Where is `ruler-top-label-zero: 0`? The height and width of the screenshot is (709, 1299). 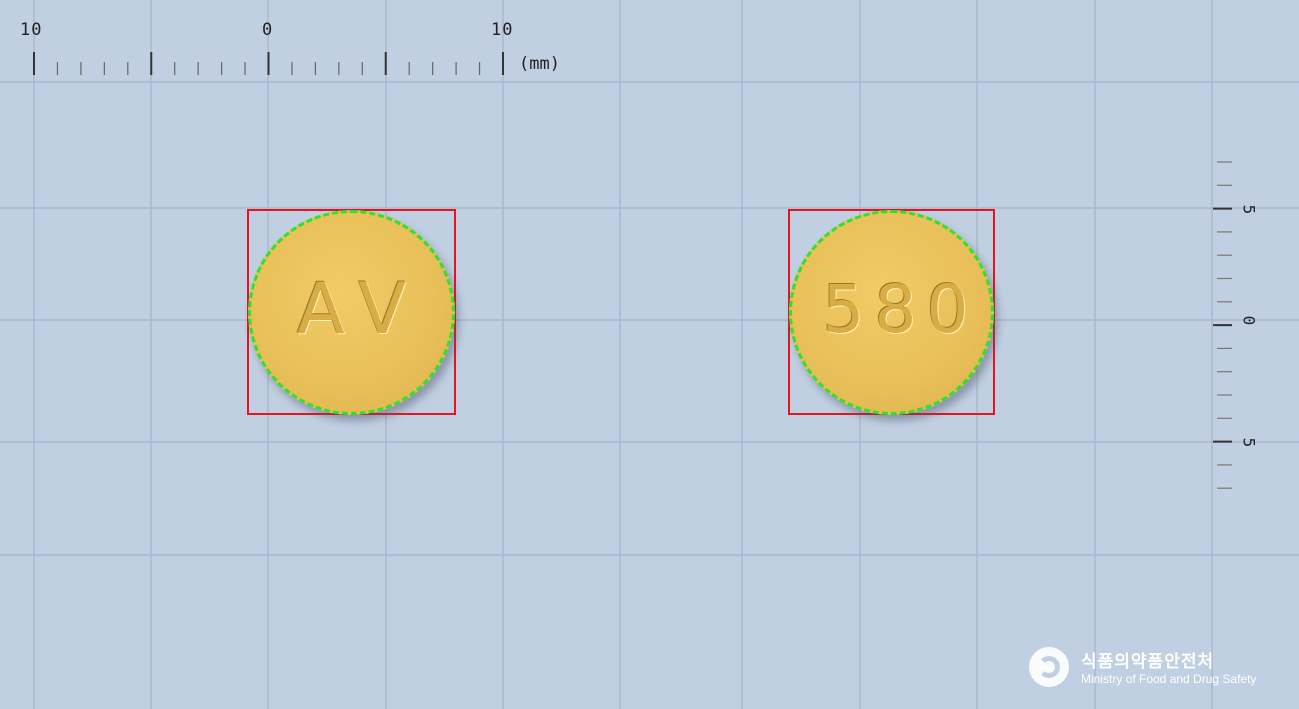 ruler-top-label-zero: 0 is located at coordinates (268, 30).